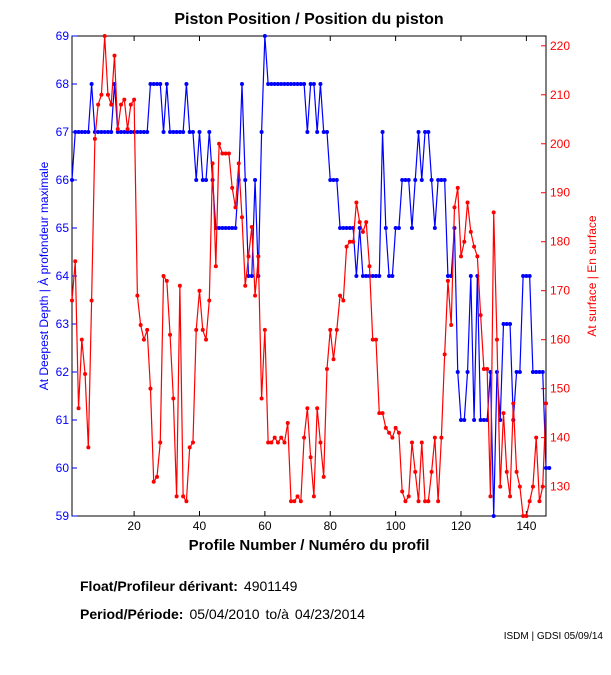 The image size is (611, 675). I want to click on float-label: Float/Profileur dérivant:, so click(159, 586).